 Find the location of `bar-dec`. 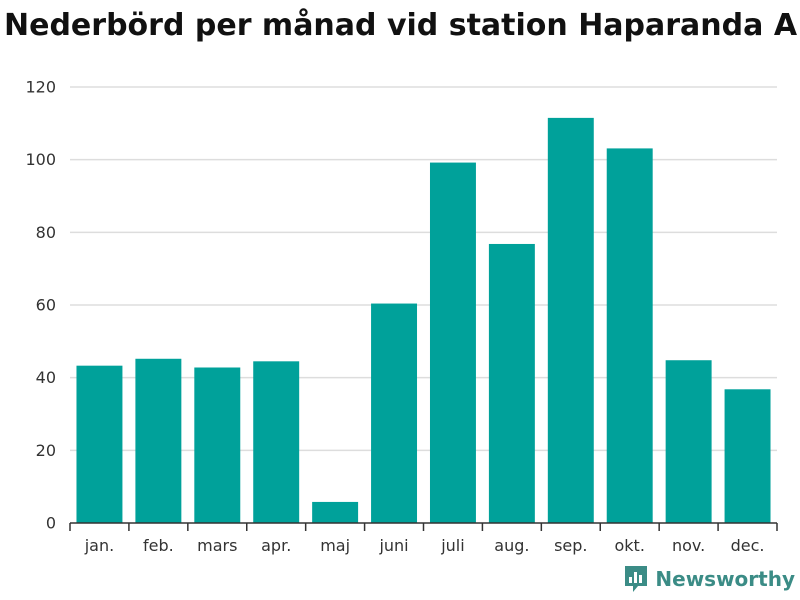

bar-dec is located at coordinates (747, 456).